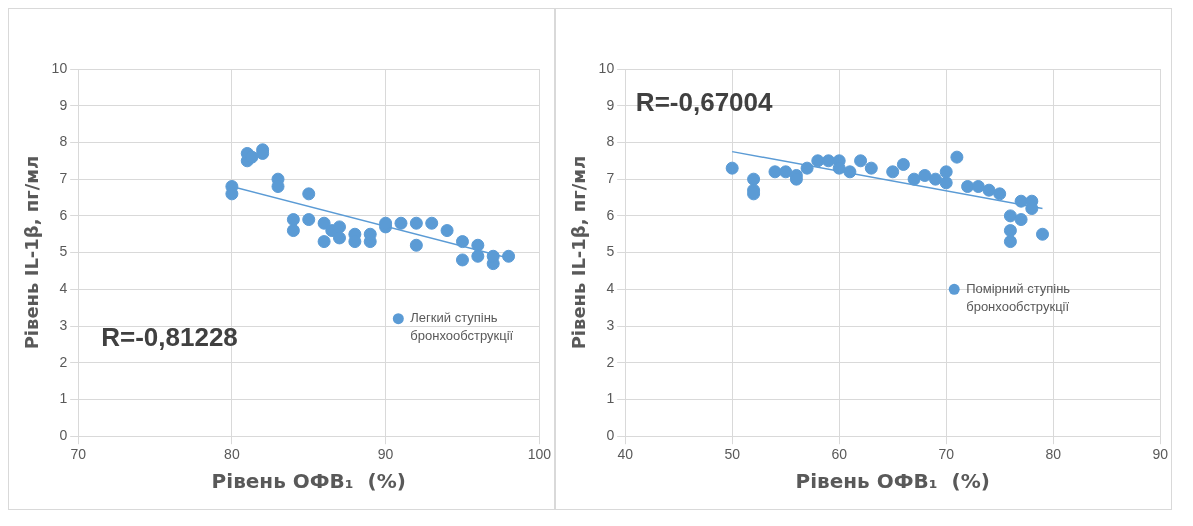 The width and height of the screenshot is (1193, 526). What do you see at coordinates (169, 337) in the screenshot?
I see `annotation: R=-0,81228` at bounding box center [169, 337].